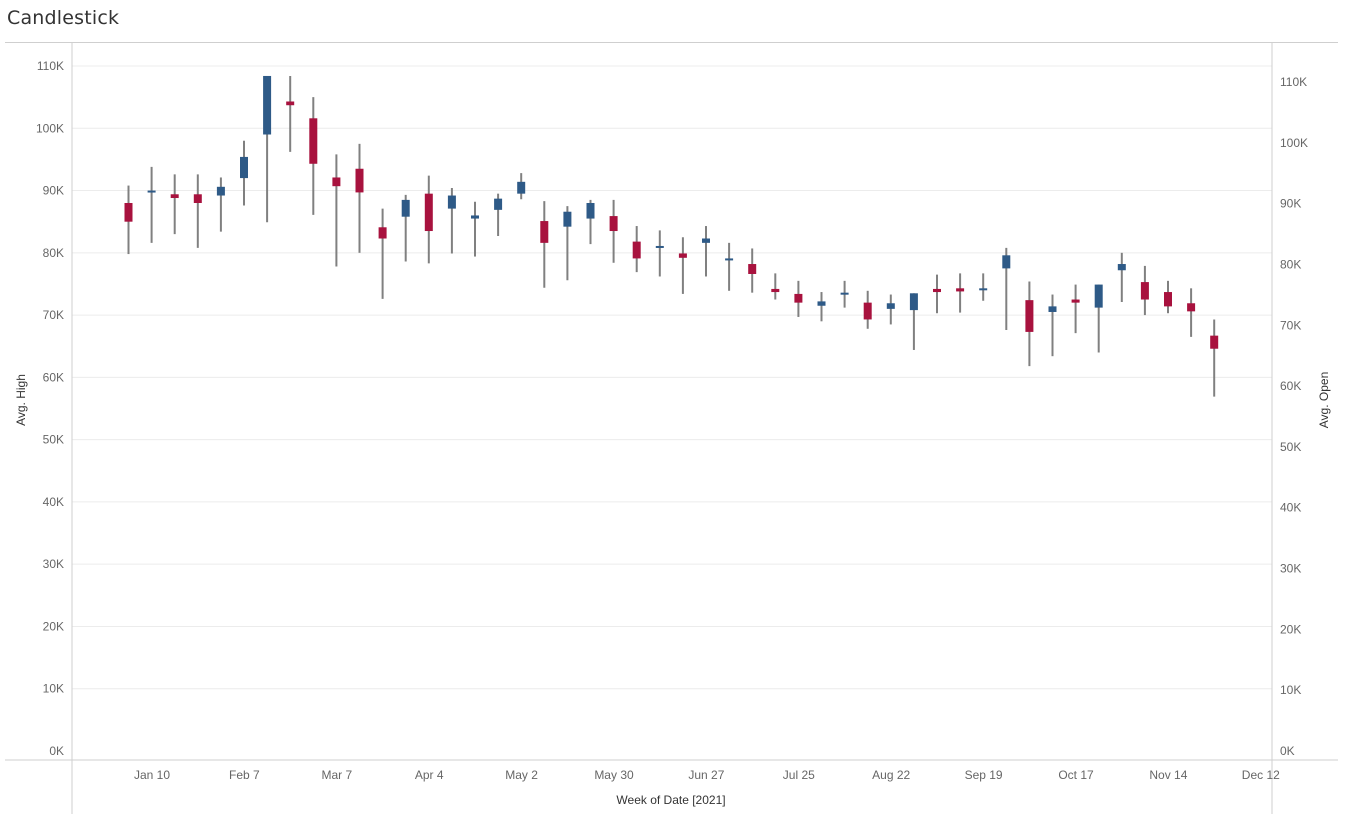  What do you see at coordinates (1290, 204) in the screenshot?
I see `y-right-tick-label: 90K` at bounding box center [1290, 204].